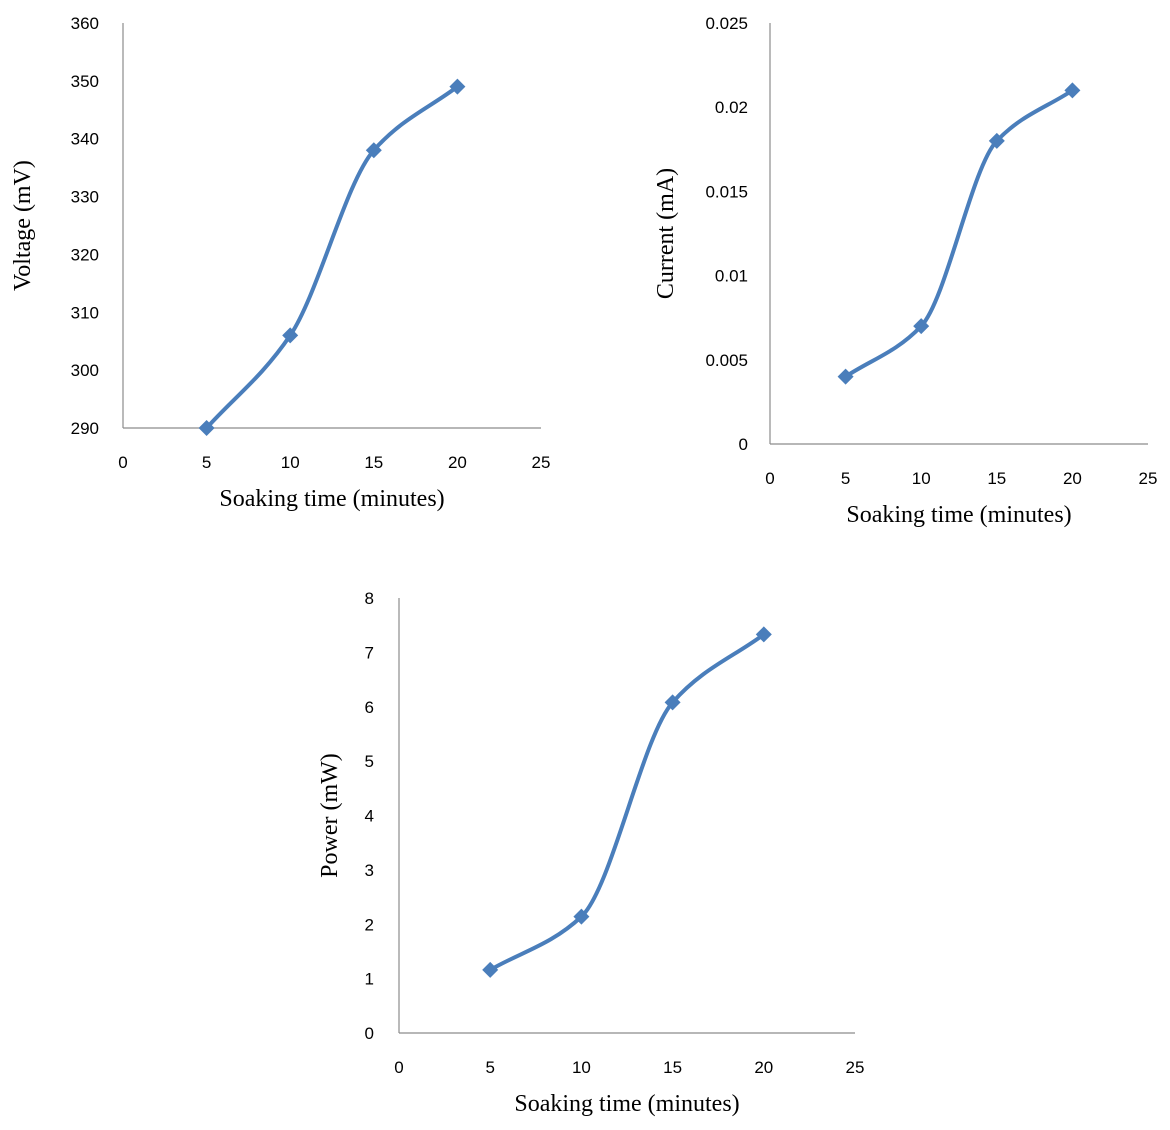 This screenshot has height=1130, width=1170. Describe the element at coordinates (85, 81) in the screenshot. I see `y-tick-label: 350` at that location.